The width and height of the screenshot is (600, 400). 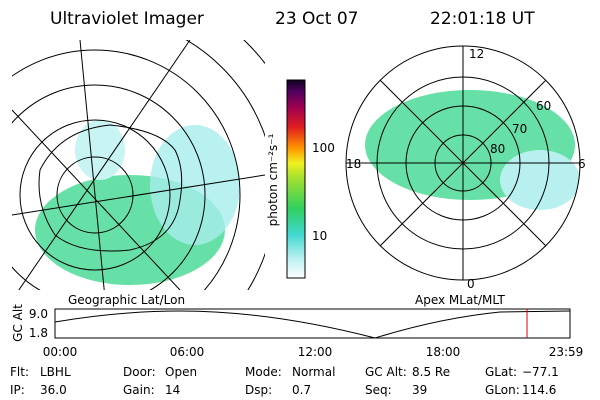 I want to click on colorbar-tick: 100, so click(x=323, y=148).